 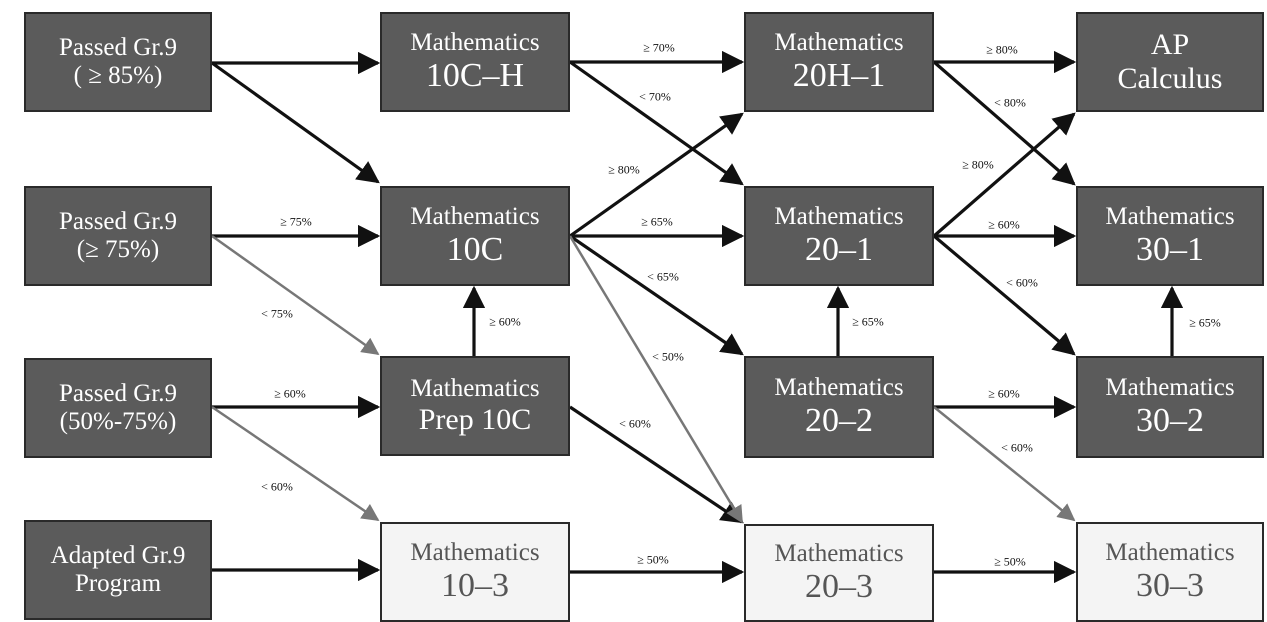 I want to click on node-math-30-1: Mathematics 30–1, so click(x=1170, y=236).